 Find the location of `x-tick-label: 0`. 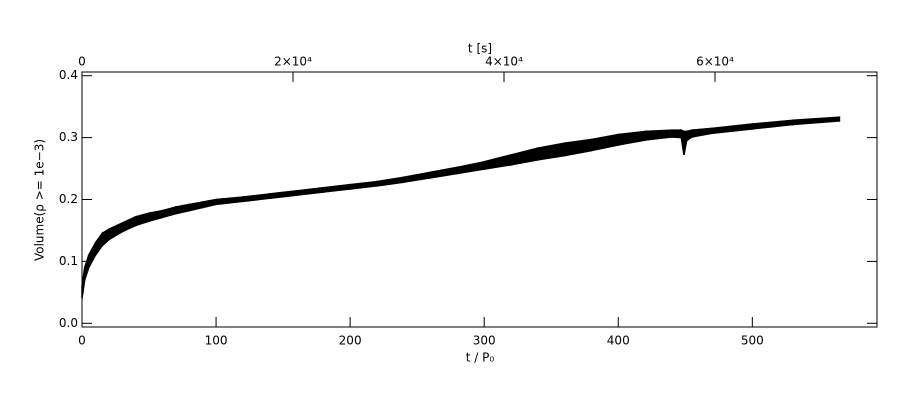

x-tick-label: 0 is located at coordinates (82, 341).